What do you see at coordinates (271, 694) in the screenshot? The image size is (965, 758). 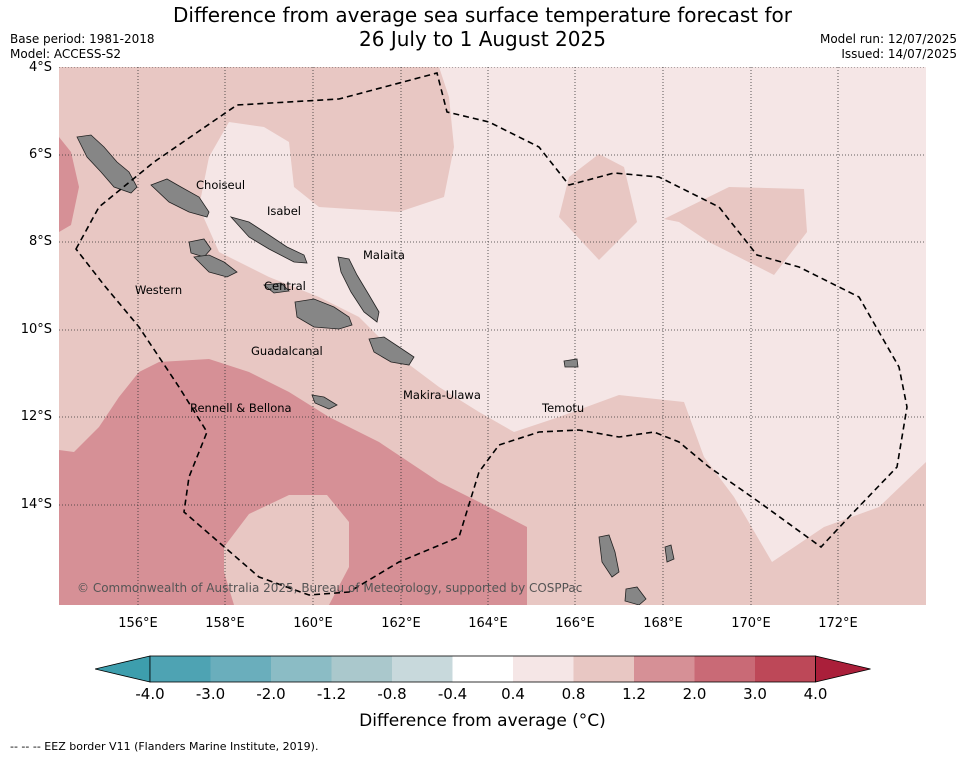 I see `colorbar-tick-label: -2.0` at bounding box center [271, 694].